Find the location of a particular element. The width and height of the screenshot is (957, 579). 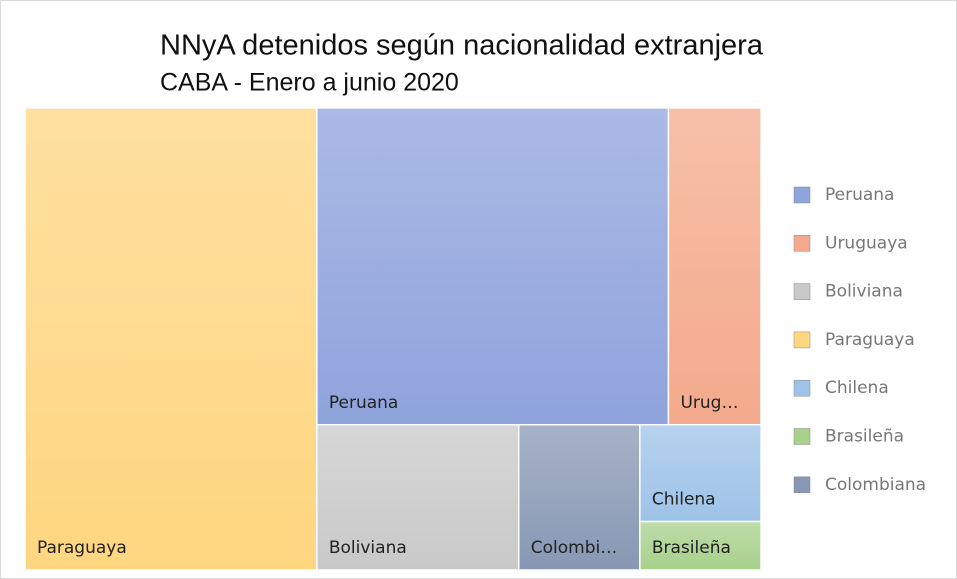

tile-label: Paraguaya is located at coordinates (82, 548).